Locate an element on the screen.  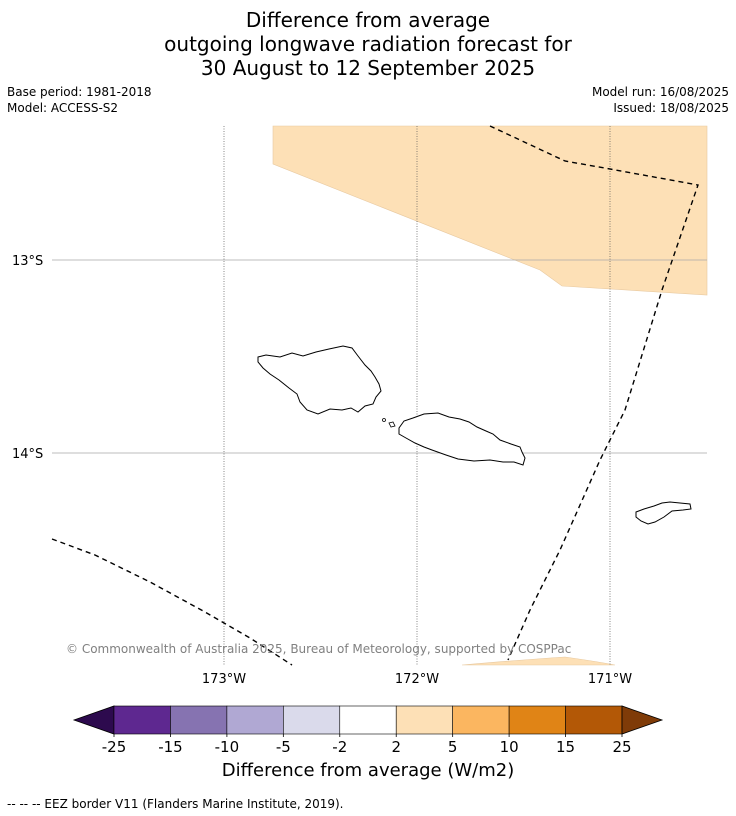
issued-date: Issued: 18/08/2025 is located at coordinates (671, 108).